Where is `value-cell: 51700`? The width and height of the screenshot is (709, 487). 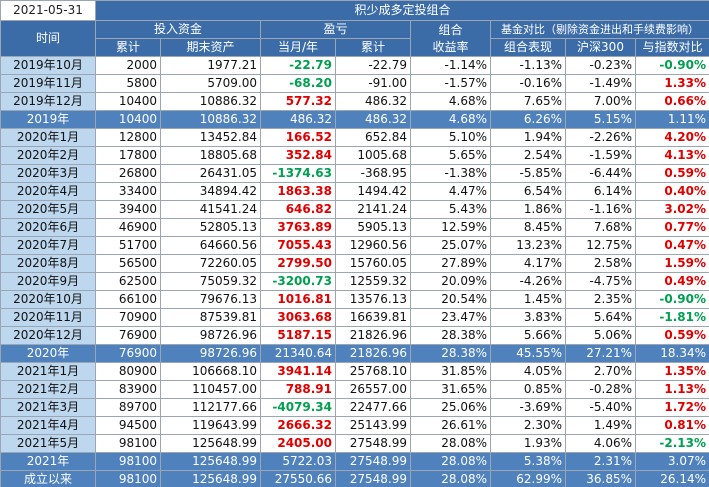
value-cell: 51700 is located at coordinates (128, 245).